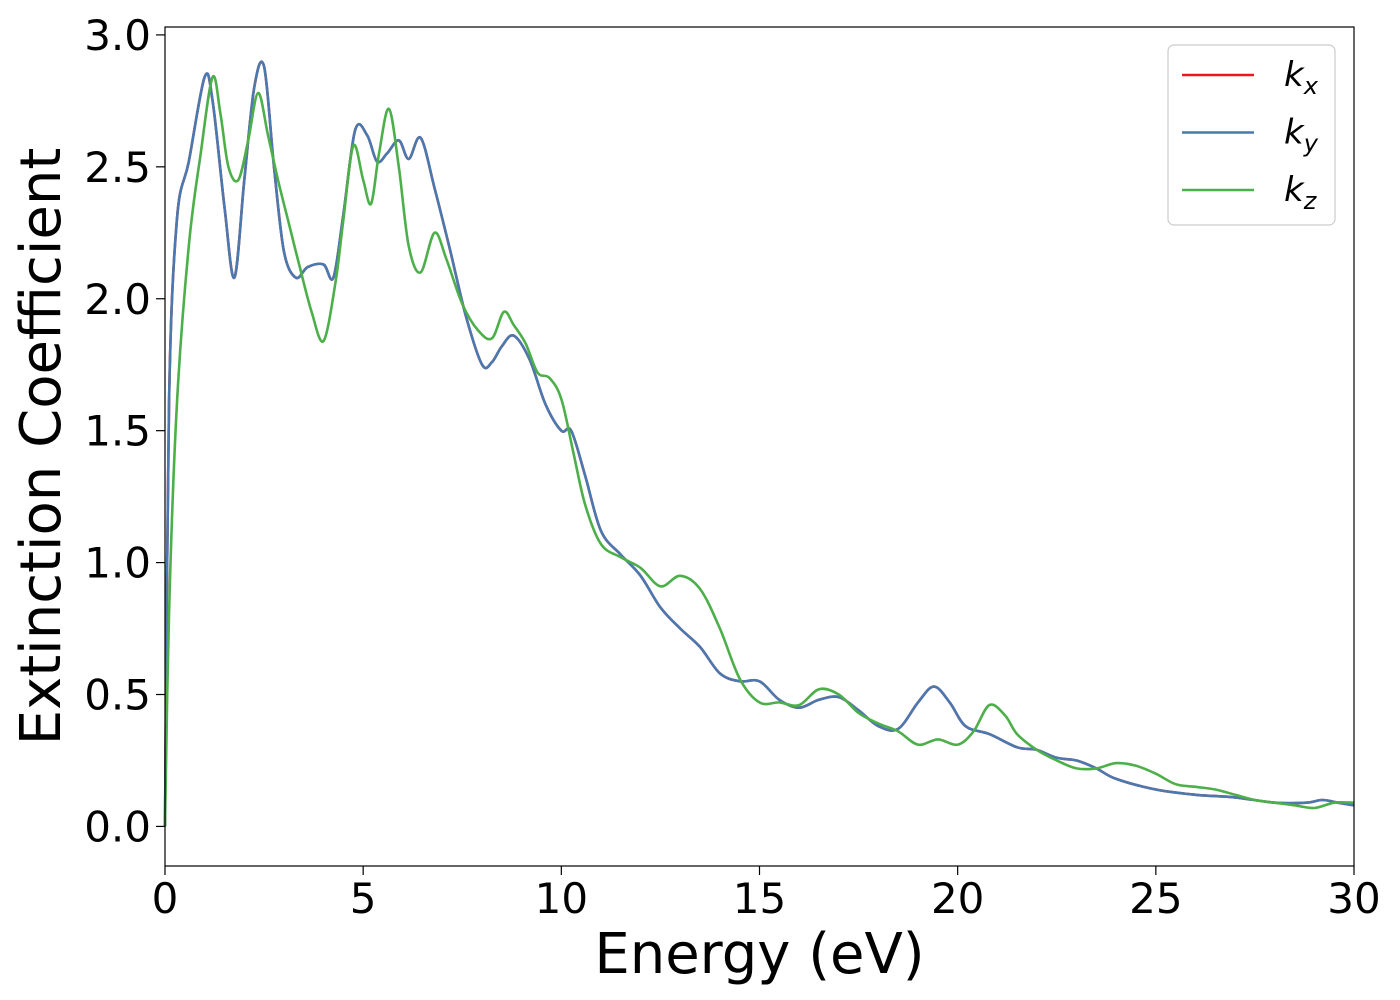 This screenshot has height=1000, width=1400. Describe the element at coordinates (117, 35) in the screenshot. I see `y-tick-label: 3.0` at that location.